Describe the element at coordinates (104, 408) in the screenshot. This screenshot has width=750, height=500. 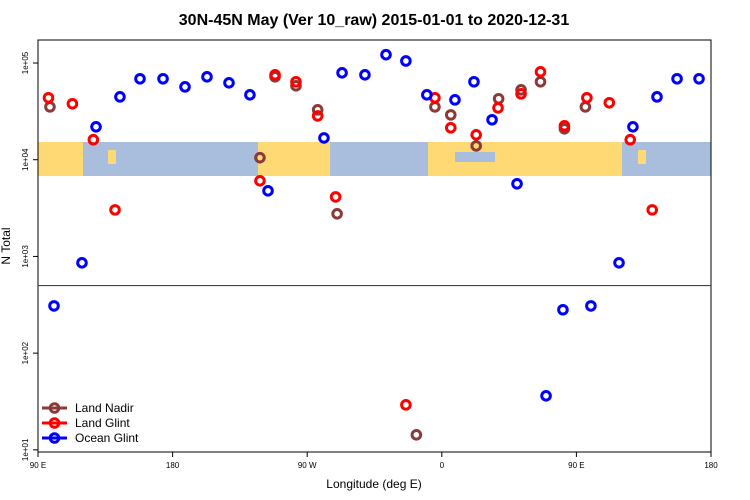
I see `legend-label: Land Nadir` at that location.